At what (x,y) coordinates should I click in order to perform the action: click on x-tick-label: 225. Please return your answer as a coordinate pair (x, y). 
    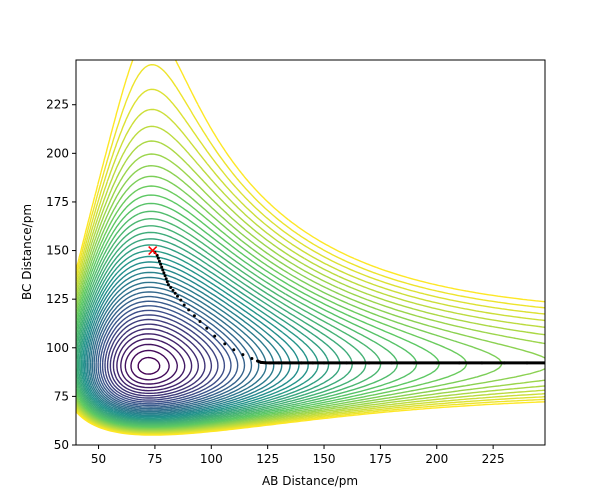
    Looking at the image, I should click on (493, 459).